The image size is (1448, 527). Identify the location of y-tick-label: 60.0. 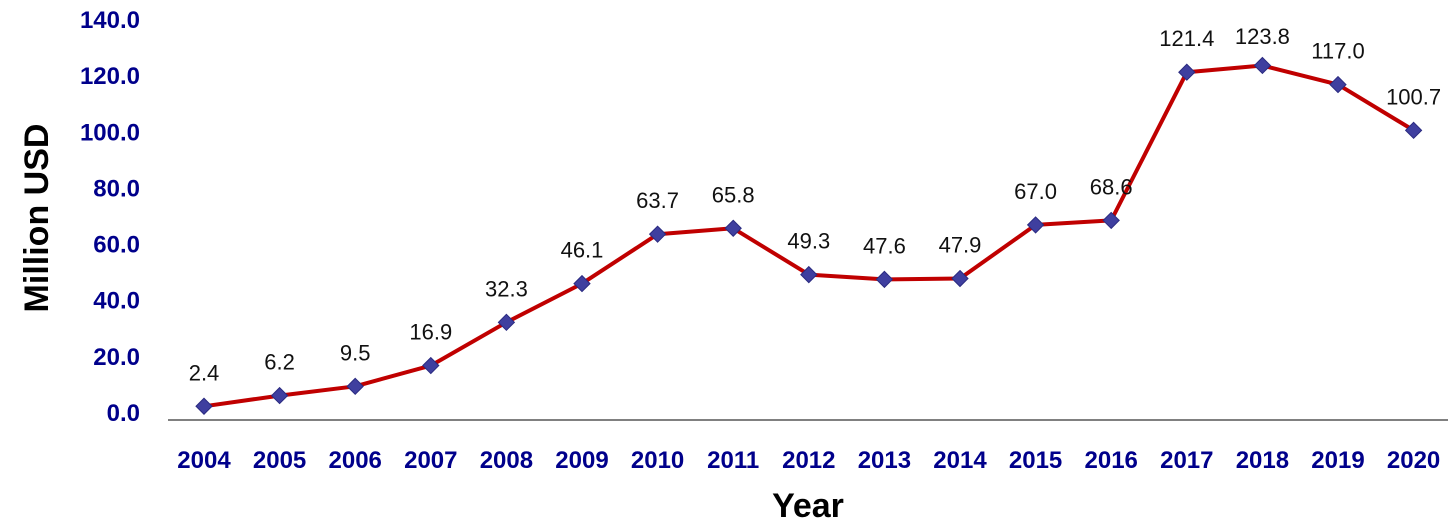
(116, 245).